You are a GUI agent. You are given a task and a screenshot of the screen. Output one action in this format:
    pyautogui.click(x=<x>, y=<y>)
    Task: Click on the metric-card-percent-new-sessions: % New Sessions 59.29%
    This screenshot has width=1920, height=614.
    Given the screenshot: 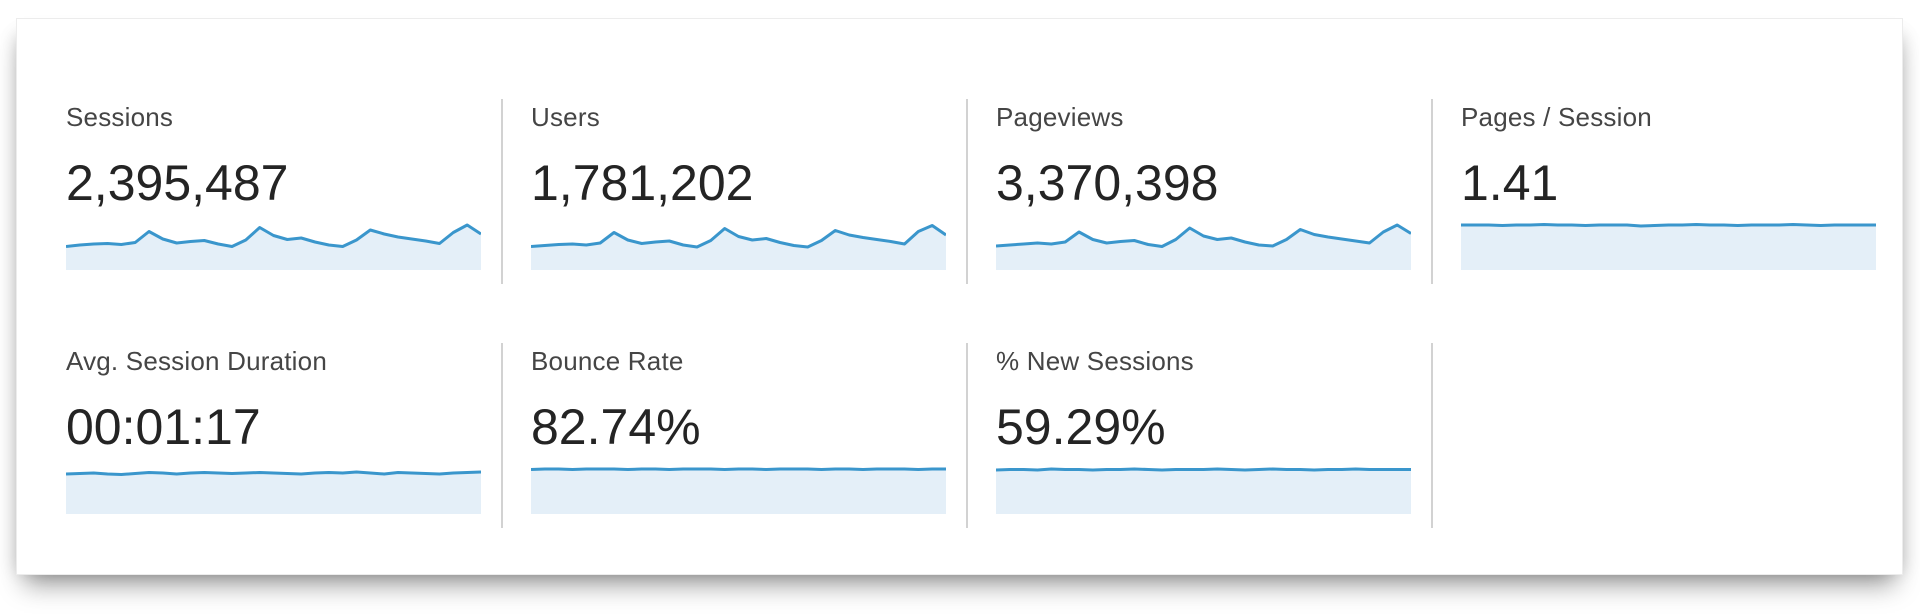 What is the action you would take?
    pyautogui.click(x=1213, y=435)
    